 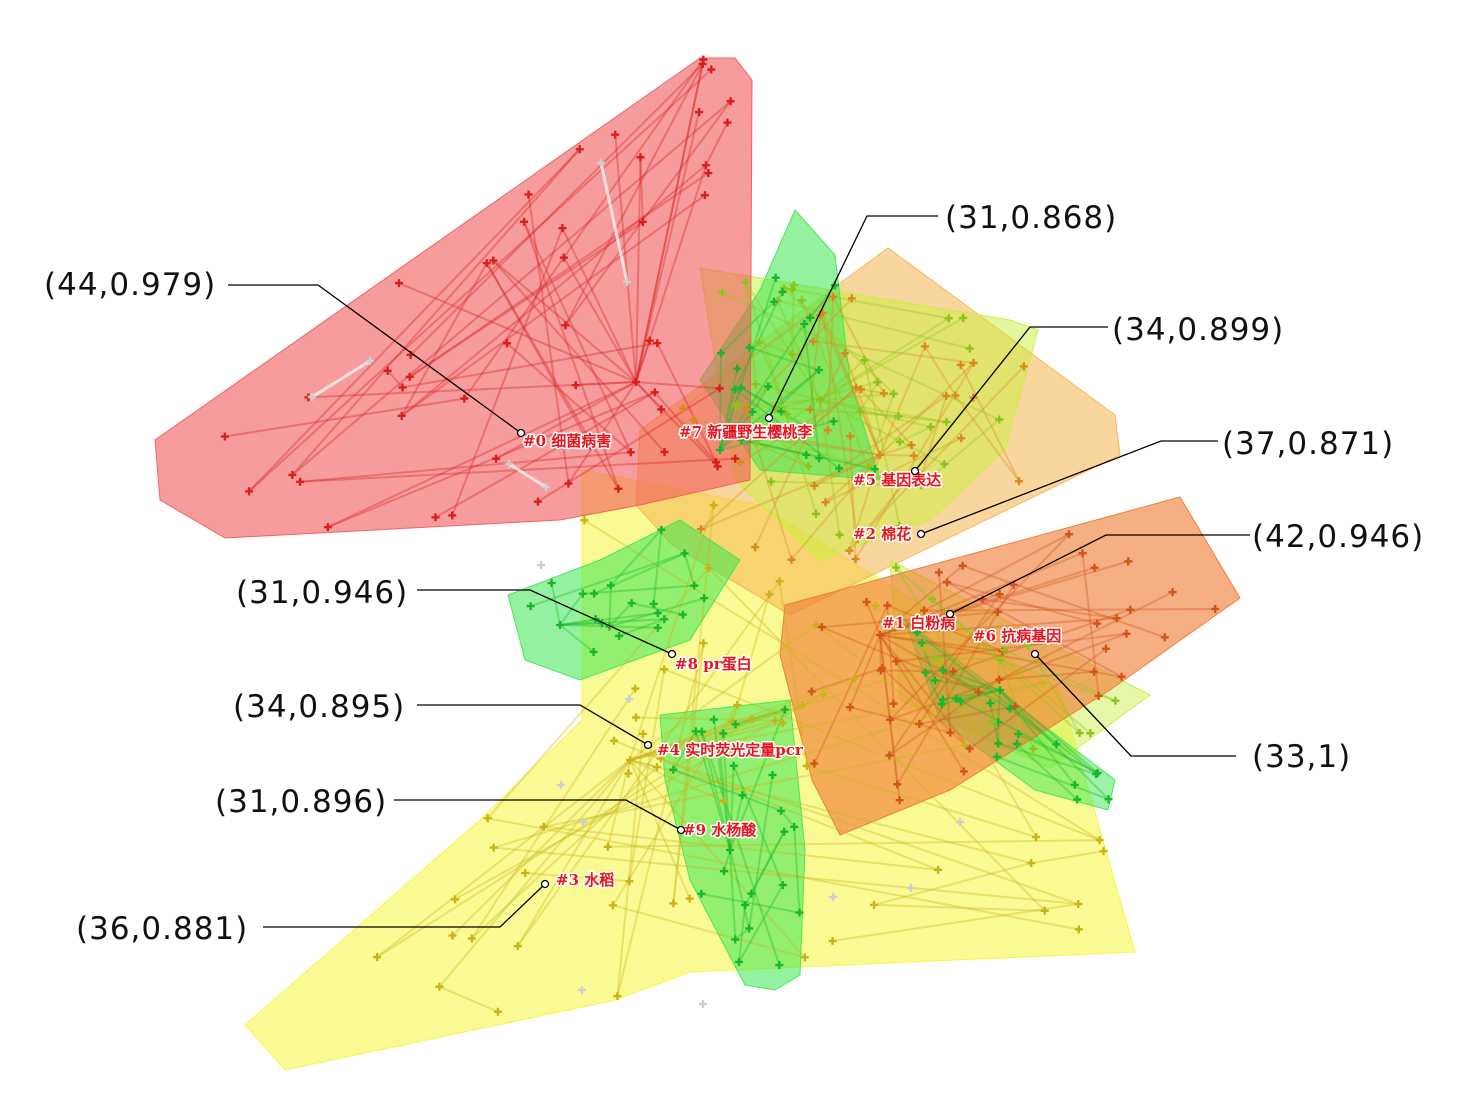 What do you see at coordinates (567, 441) in the screenshot?
I see `cluster-label-0: #0 细菌病害` at bounding box center [567, 441].